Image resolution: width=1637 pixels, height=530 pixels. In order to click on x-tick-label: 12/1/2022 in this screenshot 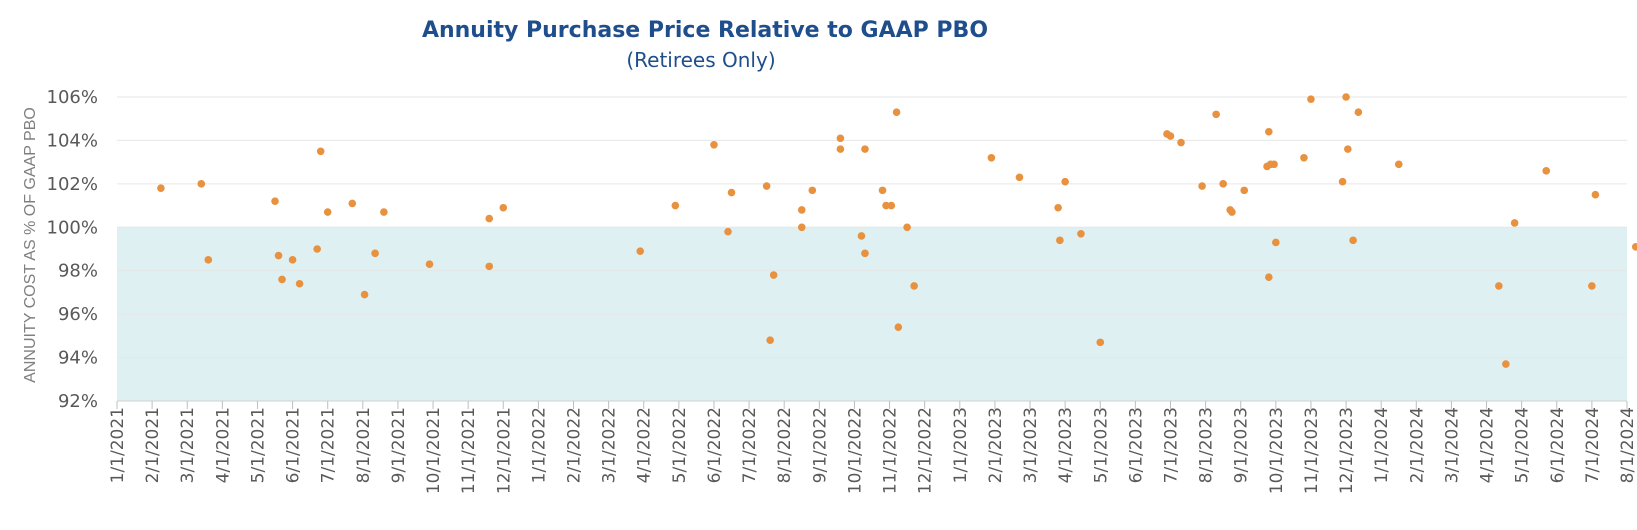, I will do `click(926, 450)`.